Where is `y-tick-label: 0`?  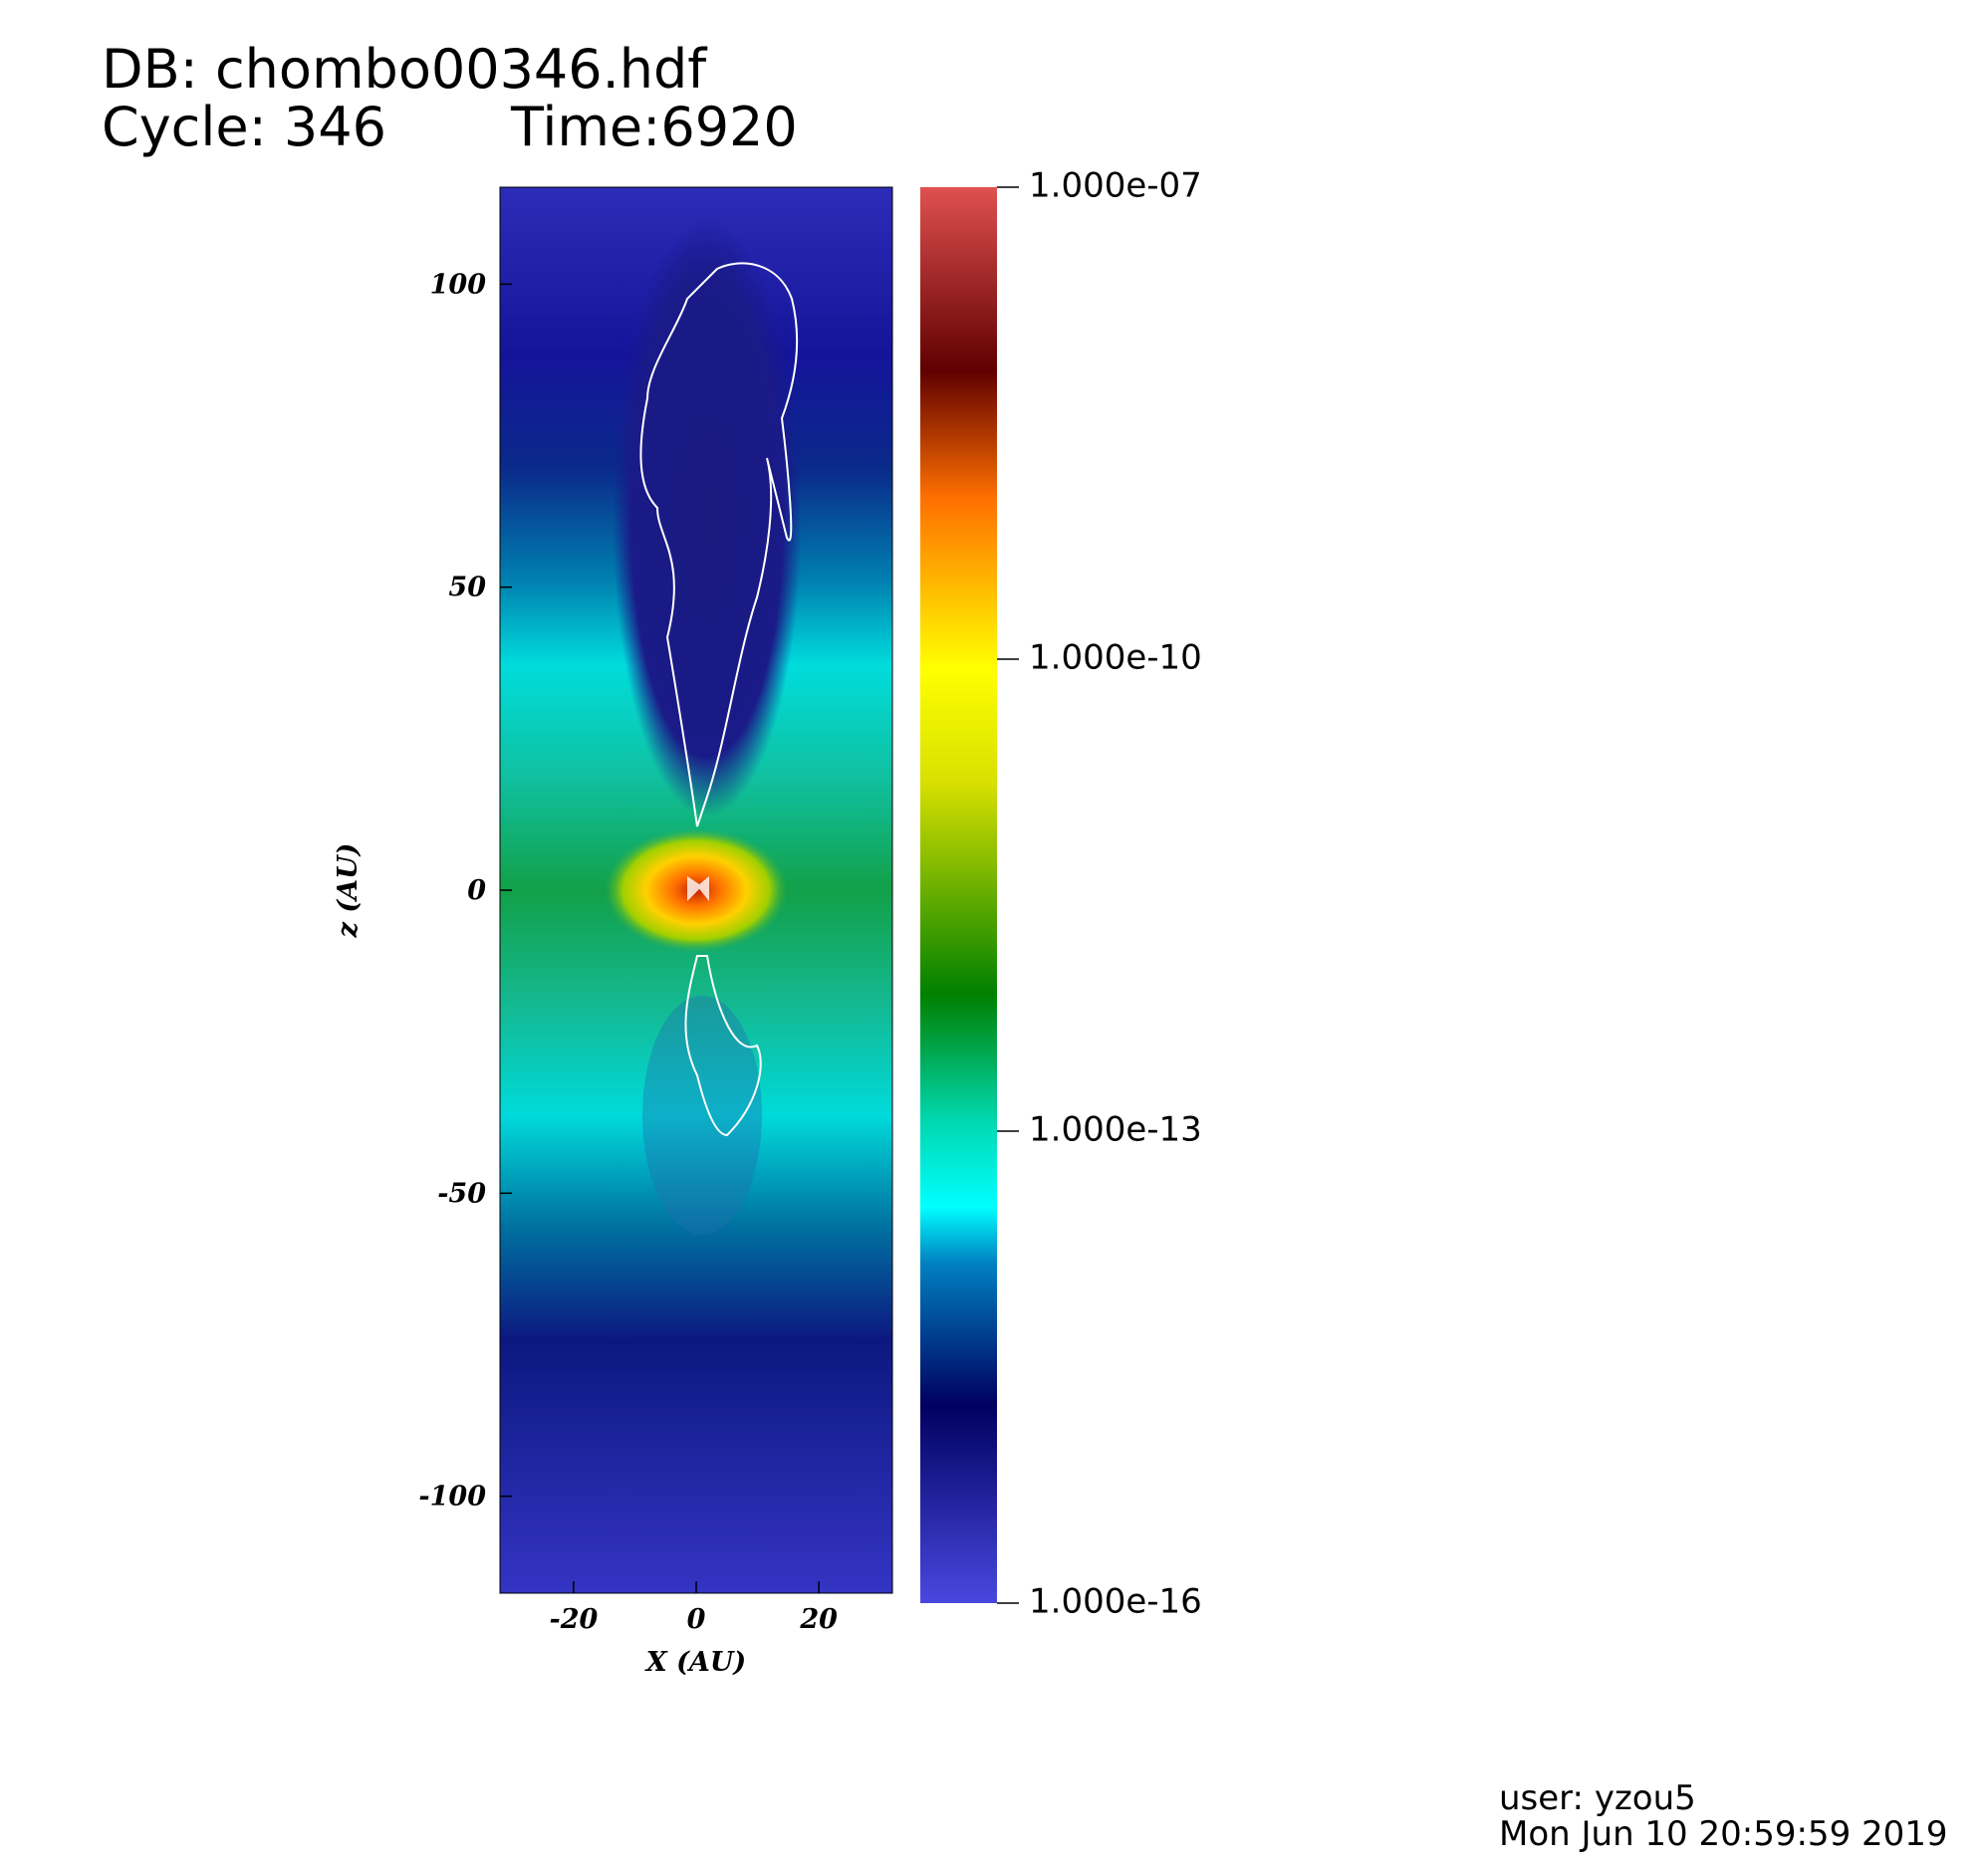 y-tick-label: 0 is located at coordinates (476, 891).